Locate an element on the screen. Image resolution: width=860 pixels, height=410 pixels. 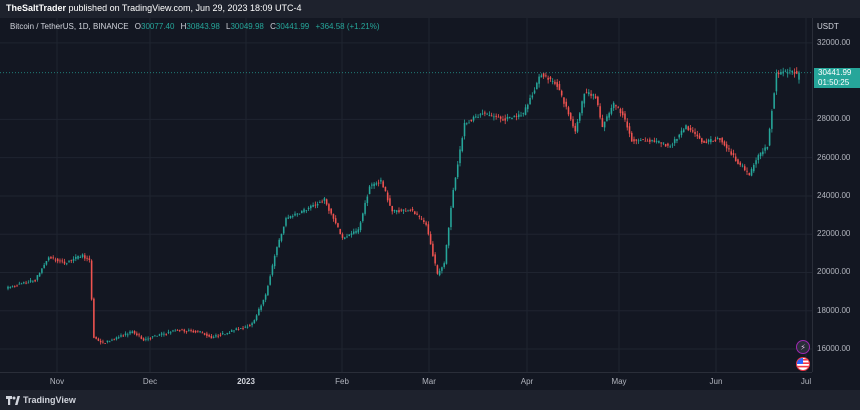
price-tick: 28000.00 is located at coordinates (834, 119).